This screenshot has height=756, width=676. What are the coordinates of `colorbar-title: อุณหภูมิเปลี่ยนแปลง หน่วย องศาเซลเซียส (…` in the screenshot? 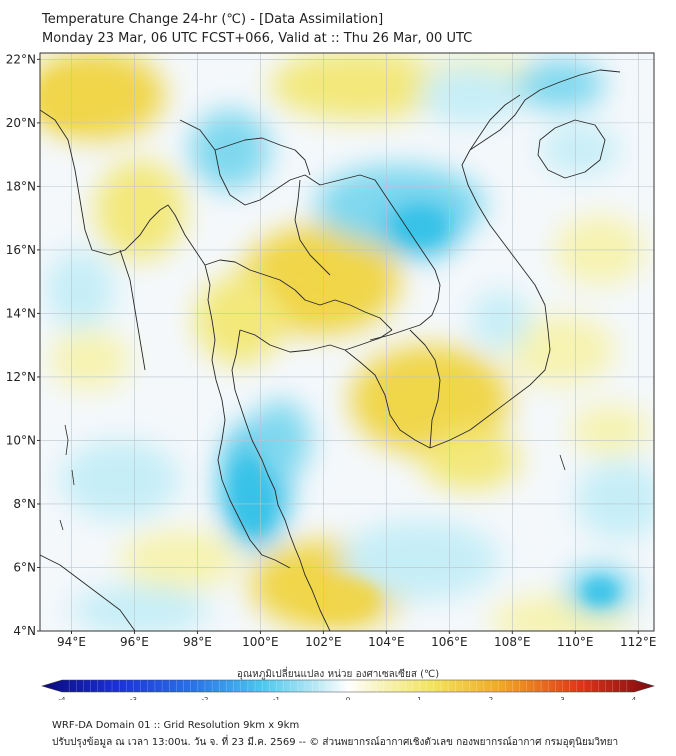 It's located at (338, 674).